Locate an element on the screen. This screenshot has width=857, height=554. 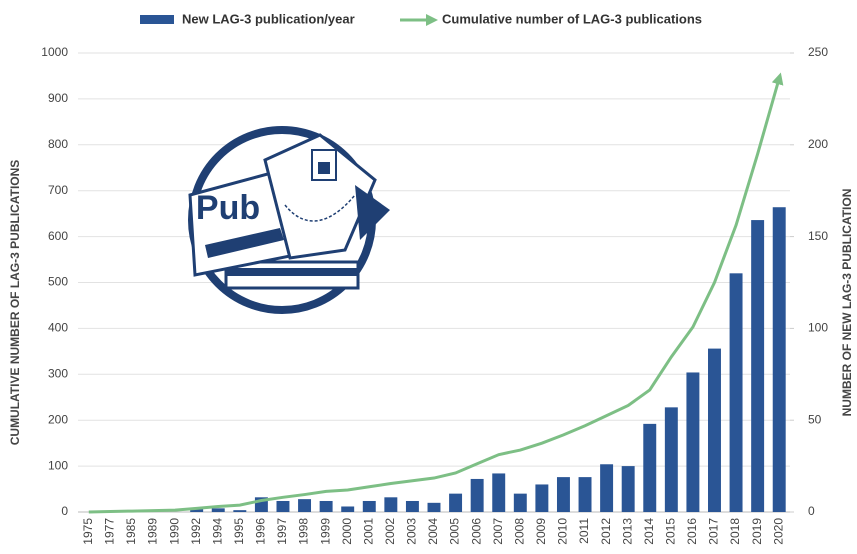
y2-tick-label: 250 is located at coordinates (818, 52).